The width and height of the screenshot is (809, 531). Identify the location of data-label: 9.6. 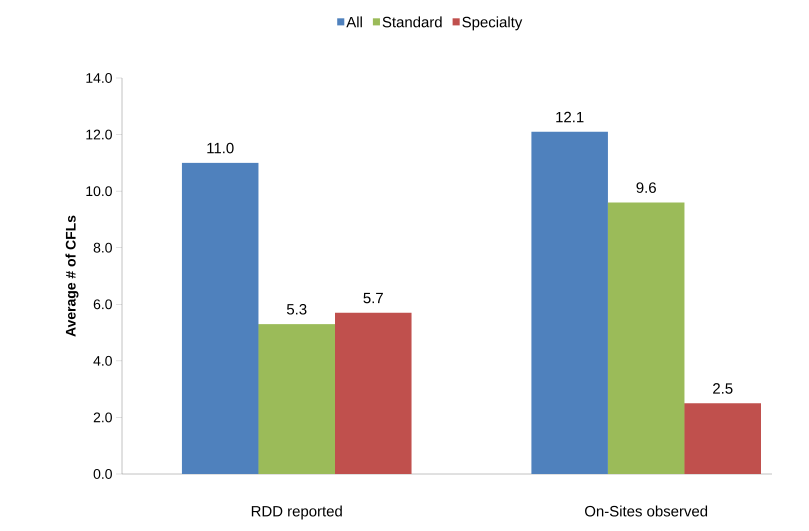
(646, 187).